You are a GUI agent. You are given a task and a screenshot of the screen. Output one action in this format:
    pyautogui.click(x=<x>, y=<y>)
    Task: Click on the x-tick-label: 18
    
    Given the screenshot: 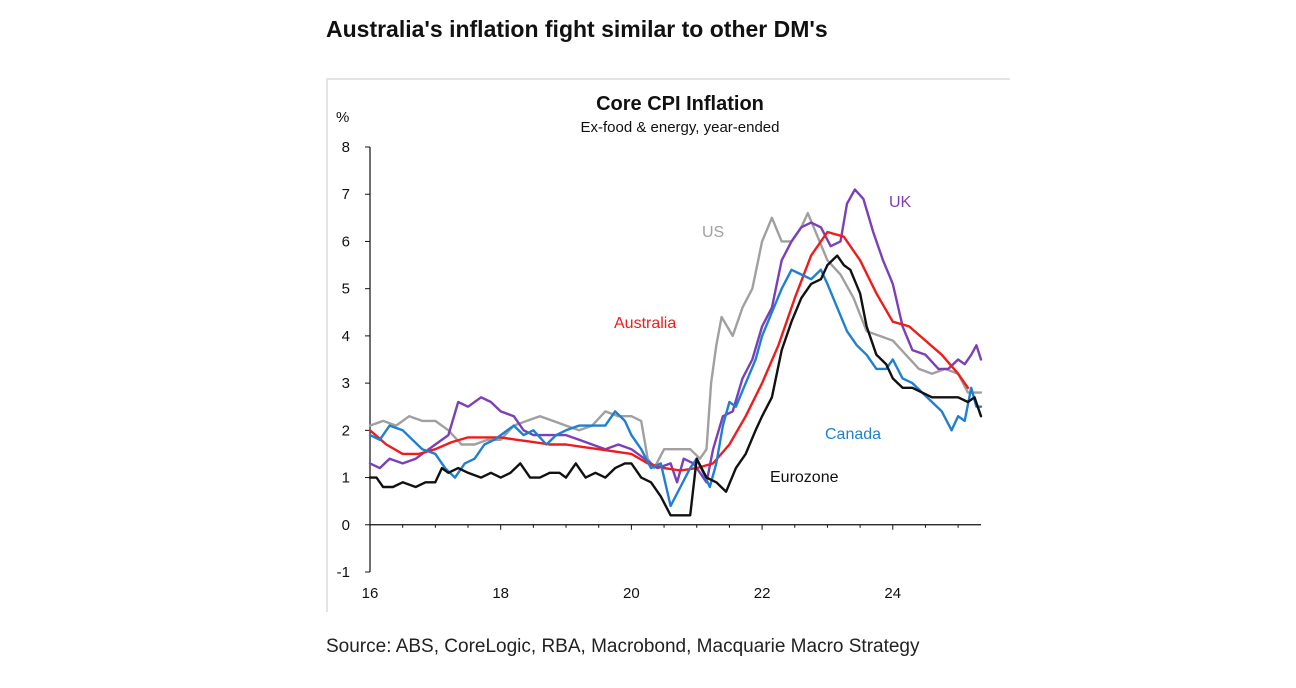 What is the action you would take?
    pyautogui.click(x=500, y=593)
    